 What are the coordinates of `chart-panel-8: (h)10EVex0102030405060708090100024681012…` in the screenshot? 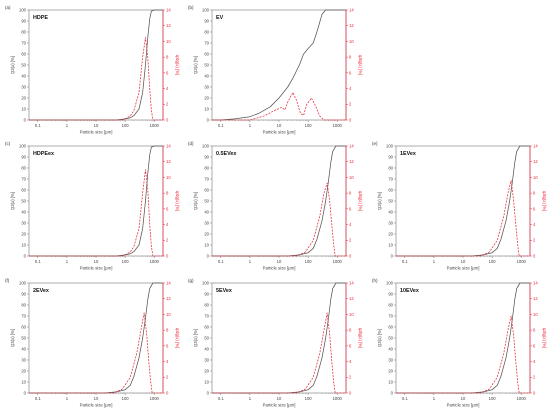 It's located at (459, 343).